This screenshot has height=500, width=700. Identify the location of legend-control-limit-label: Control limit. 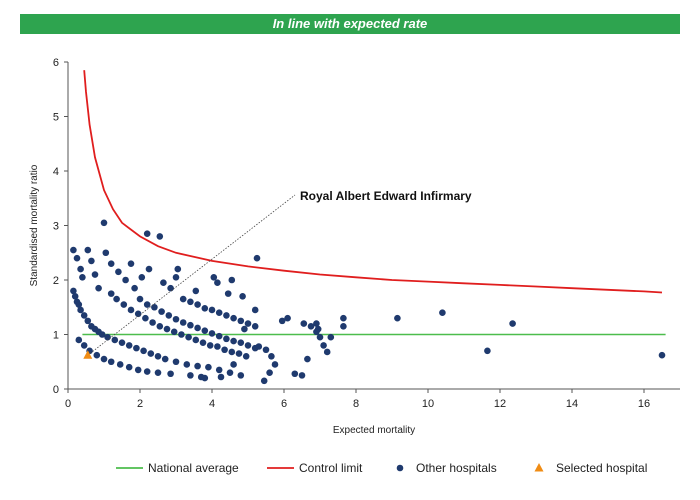
(331, 468).